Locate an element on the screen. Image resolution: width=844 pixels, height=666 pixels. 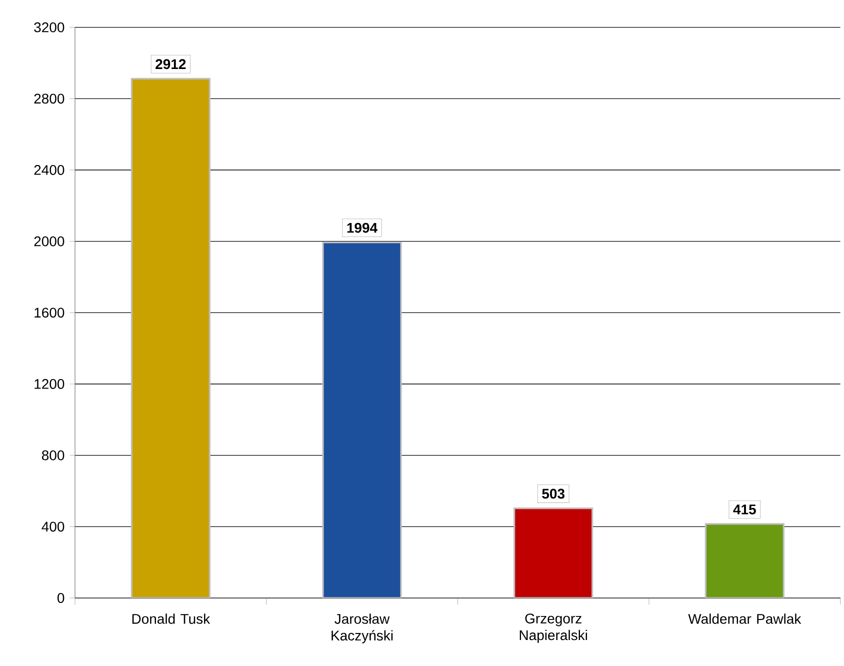
x-tick-label: Waldemar Pawlak is located at coordinates (745, 619).